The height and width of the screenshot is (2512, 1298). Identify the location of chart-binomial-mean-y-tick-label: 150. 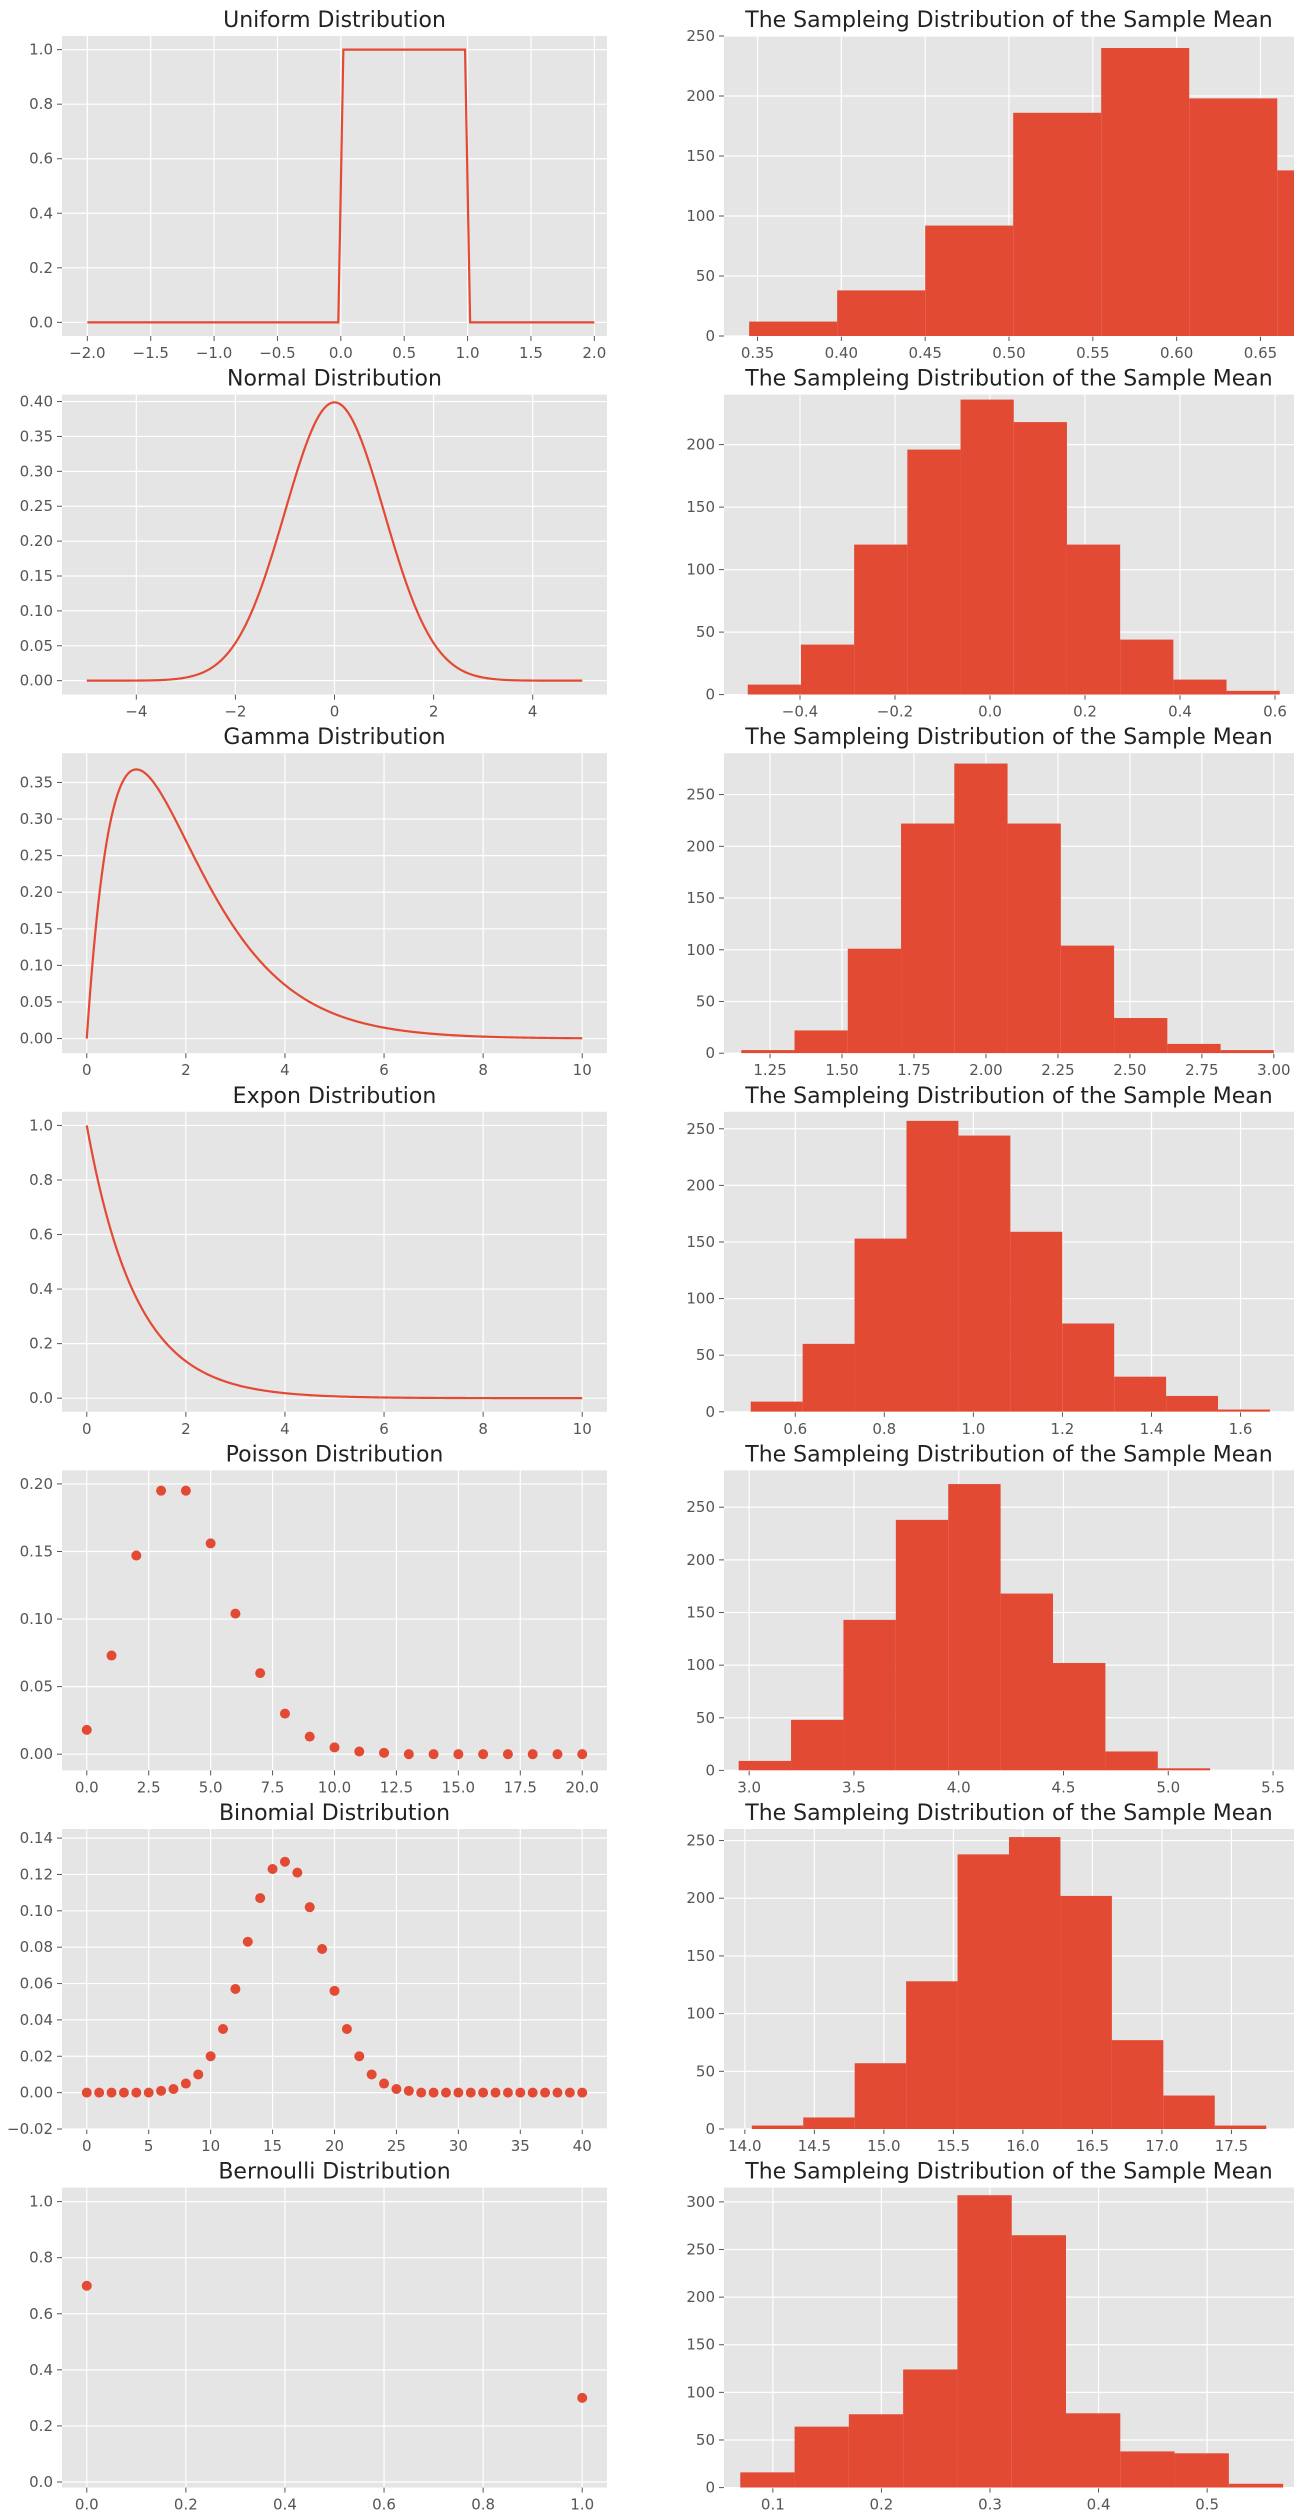
(700, 1956).